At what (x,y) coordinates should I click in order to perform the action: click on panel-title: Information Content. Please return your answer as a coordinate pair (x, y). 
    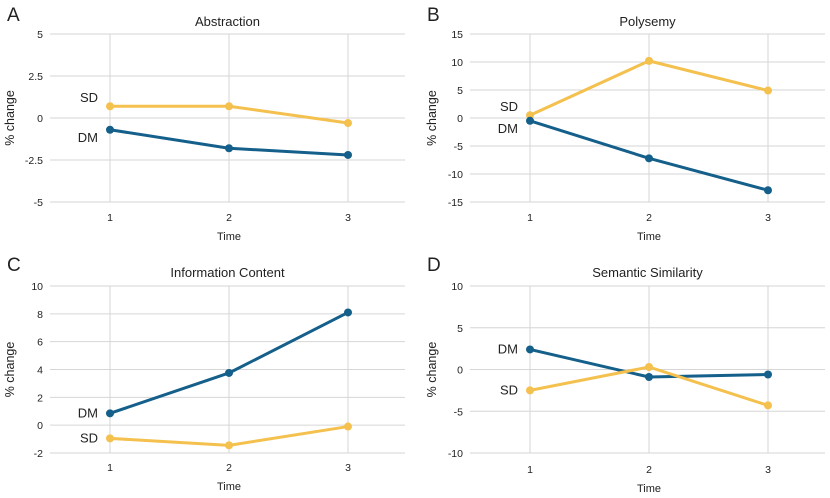
    Looking at the image, I should click on (227, 272).